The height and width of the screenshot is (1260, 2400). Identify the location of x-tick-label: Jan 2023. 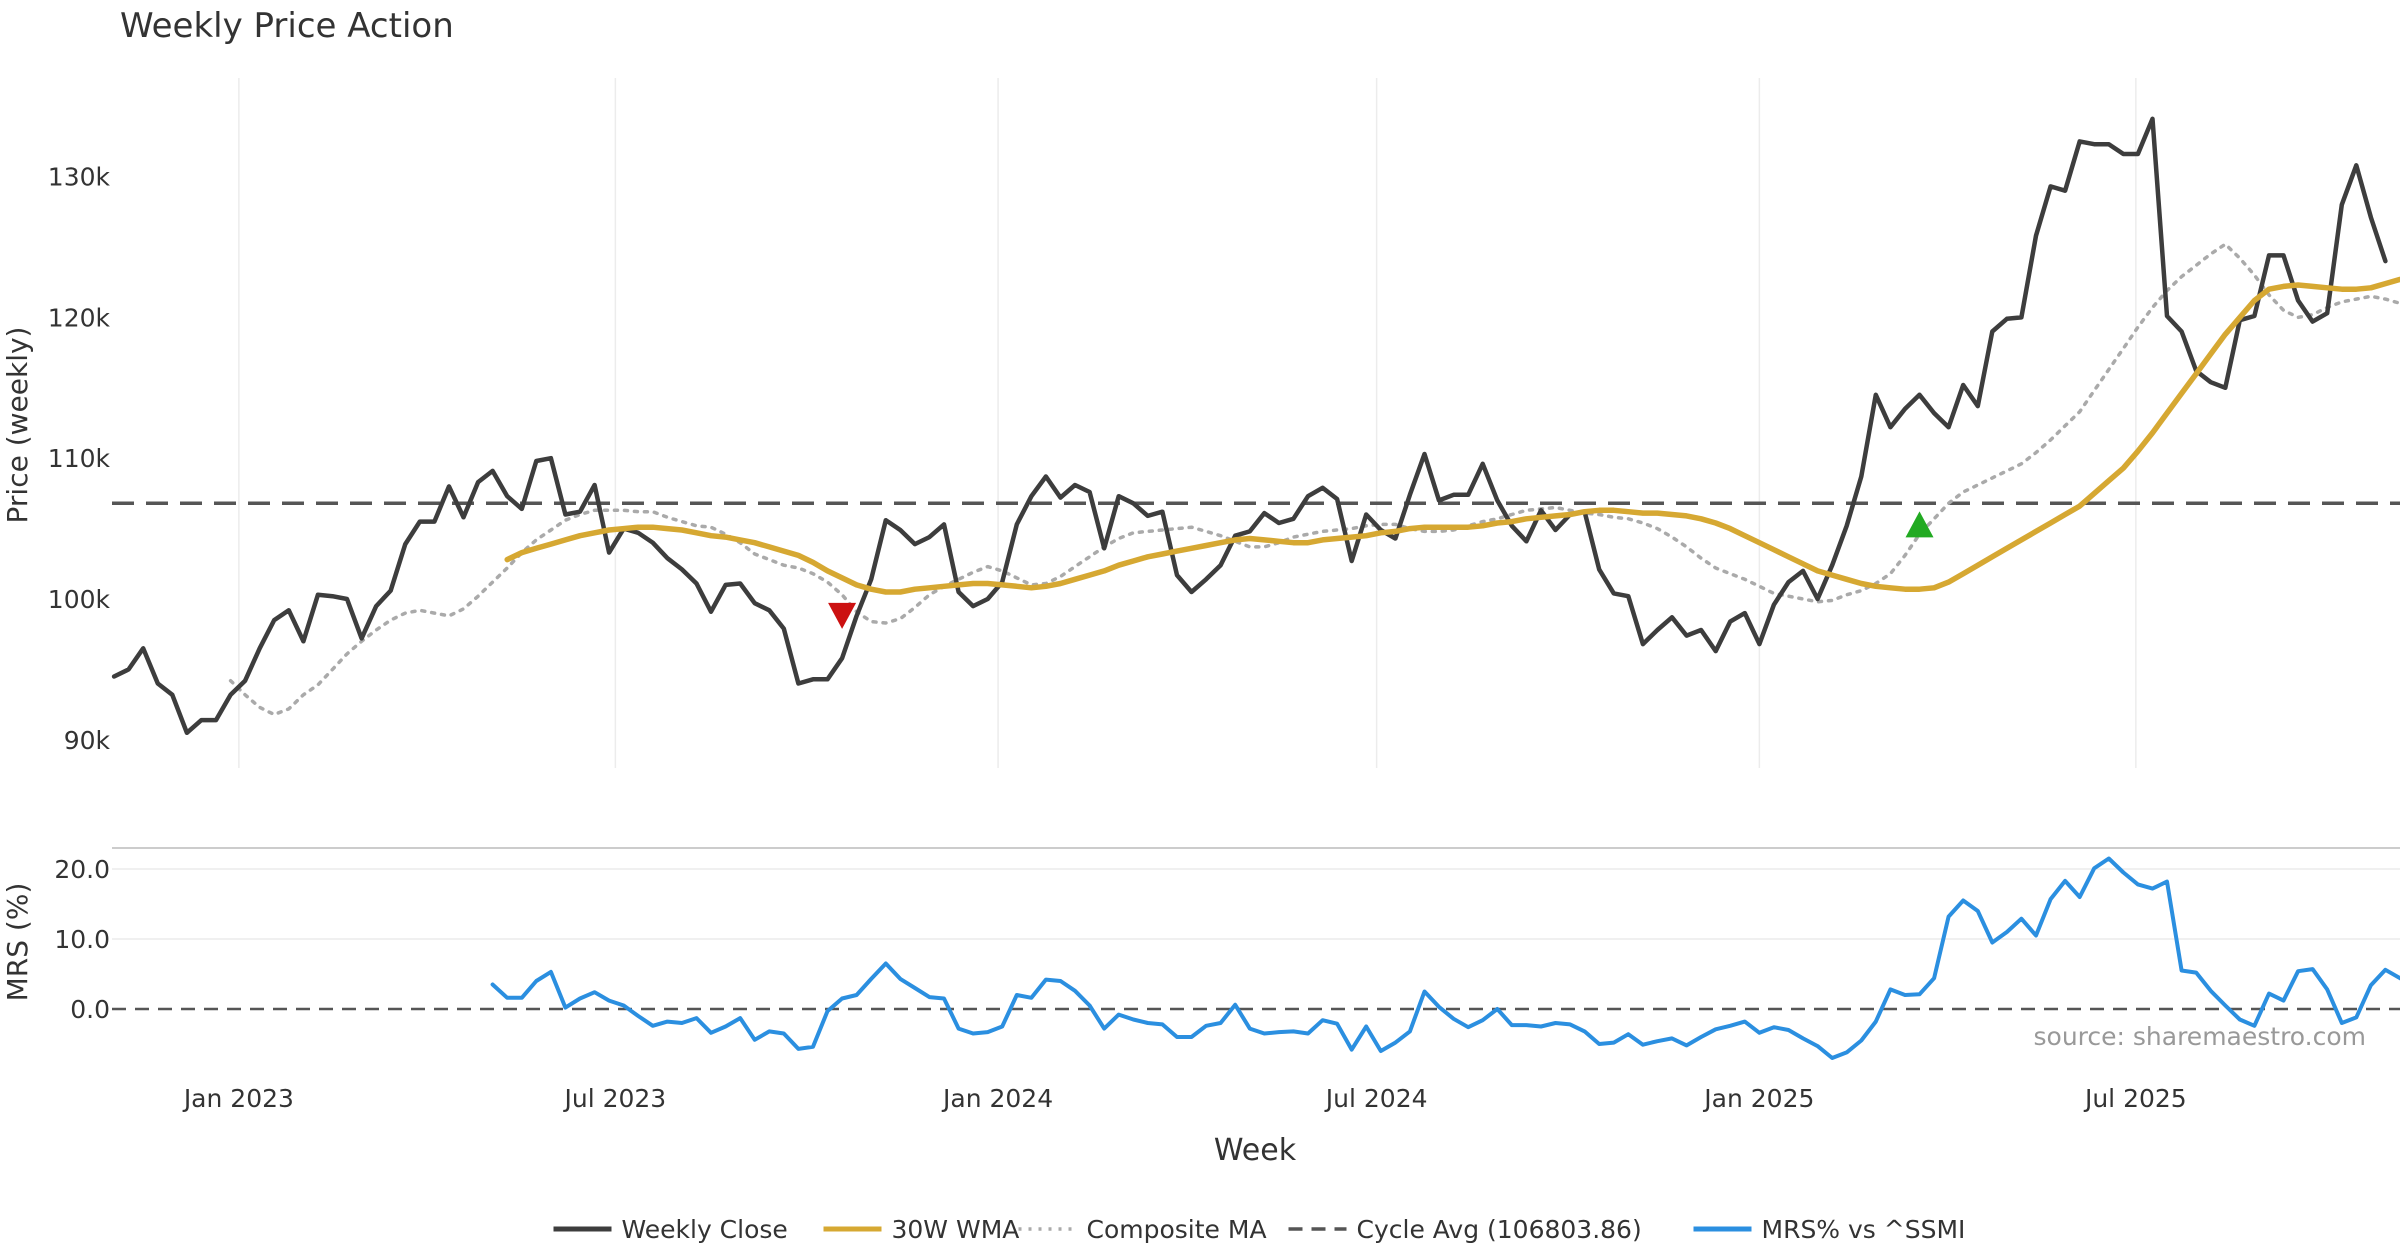
(238, 1098).